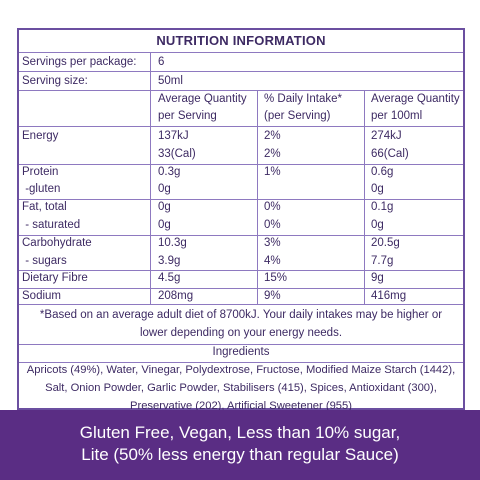 The height and width of the screenshot is (480, 480). I want to click on banner-line-1: Gluten Free, Vegan, Less than 10% sugar,, so click(240, 432).